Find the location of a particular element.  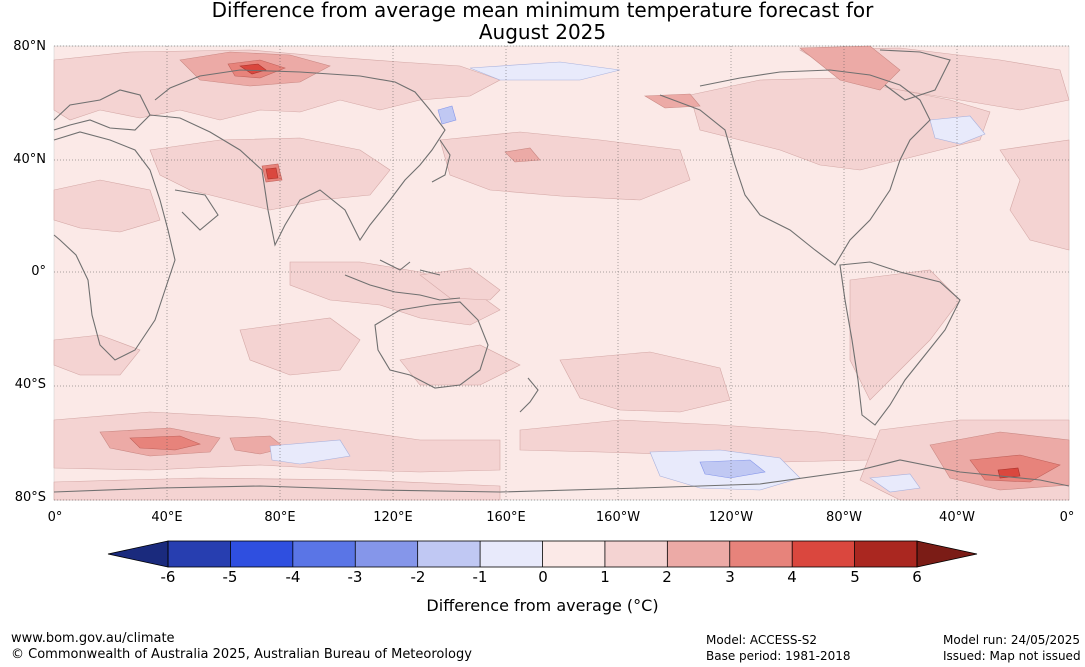

colorbar-tick-label: -3 is located at coordinates (355, 577).